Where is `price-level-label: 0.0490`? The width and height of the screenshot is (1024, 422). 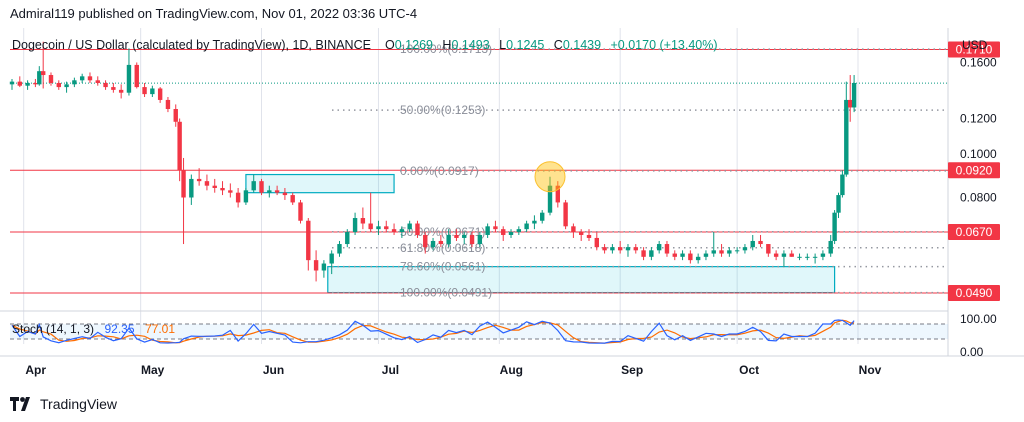
price-level-label: 0.0490 is located at coordinates (974, 293).